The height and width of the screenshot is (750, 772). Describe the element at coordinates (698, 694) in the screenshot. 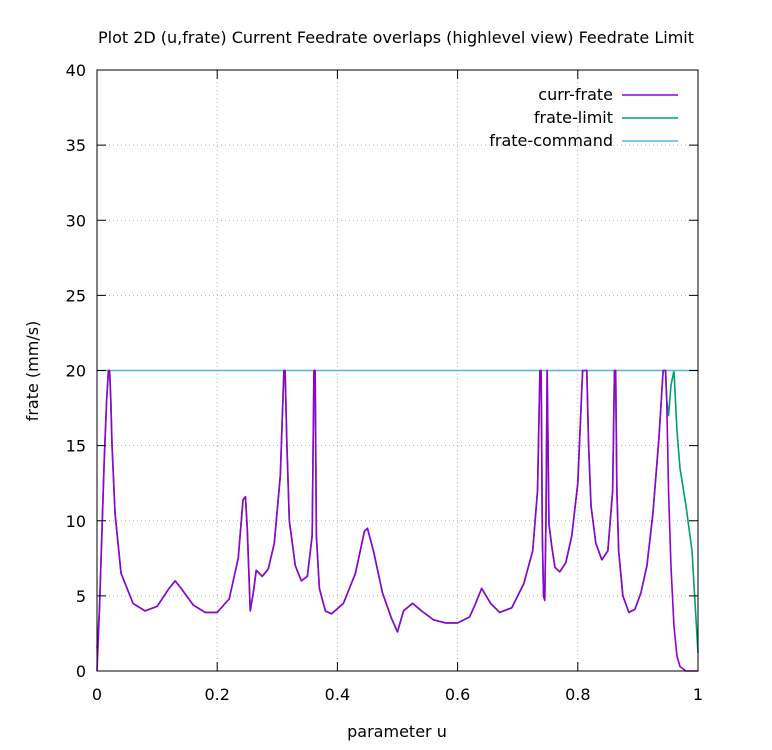

I see `x-tick-label: 1` at that location.